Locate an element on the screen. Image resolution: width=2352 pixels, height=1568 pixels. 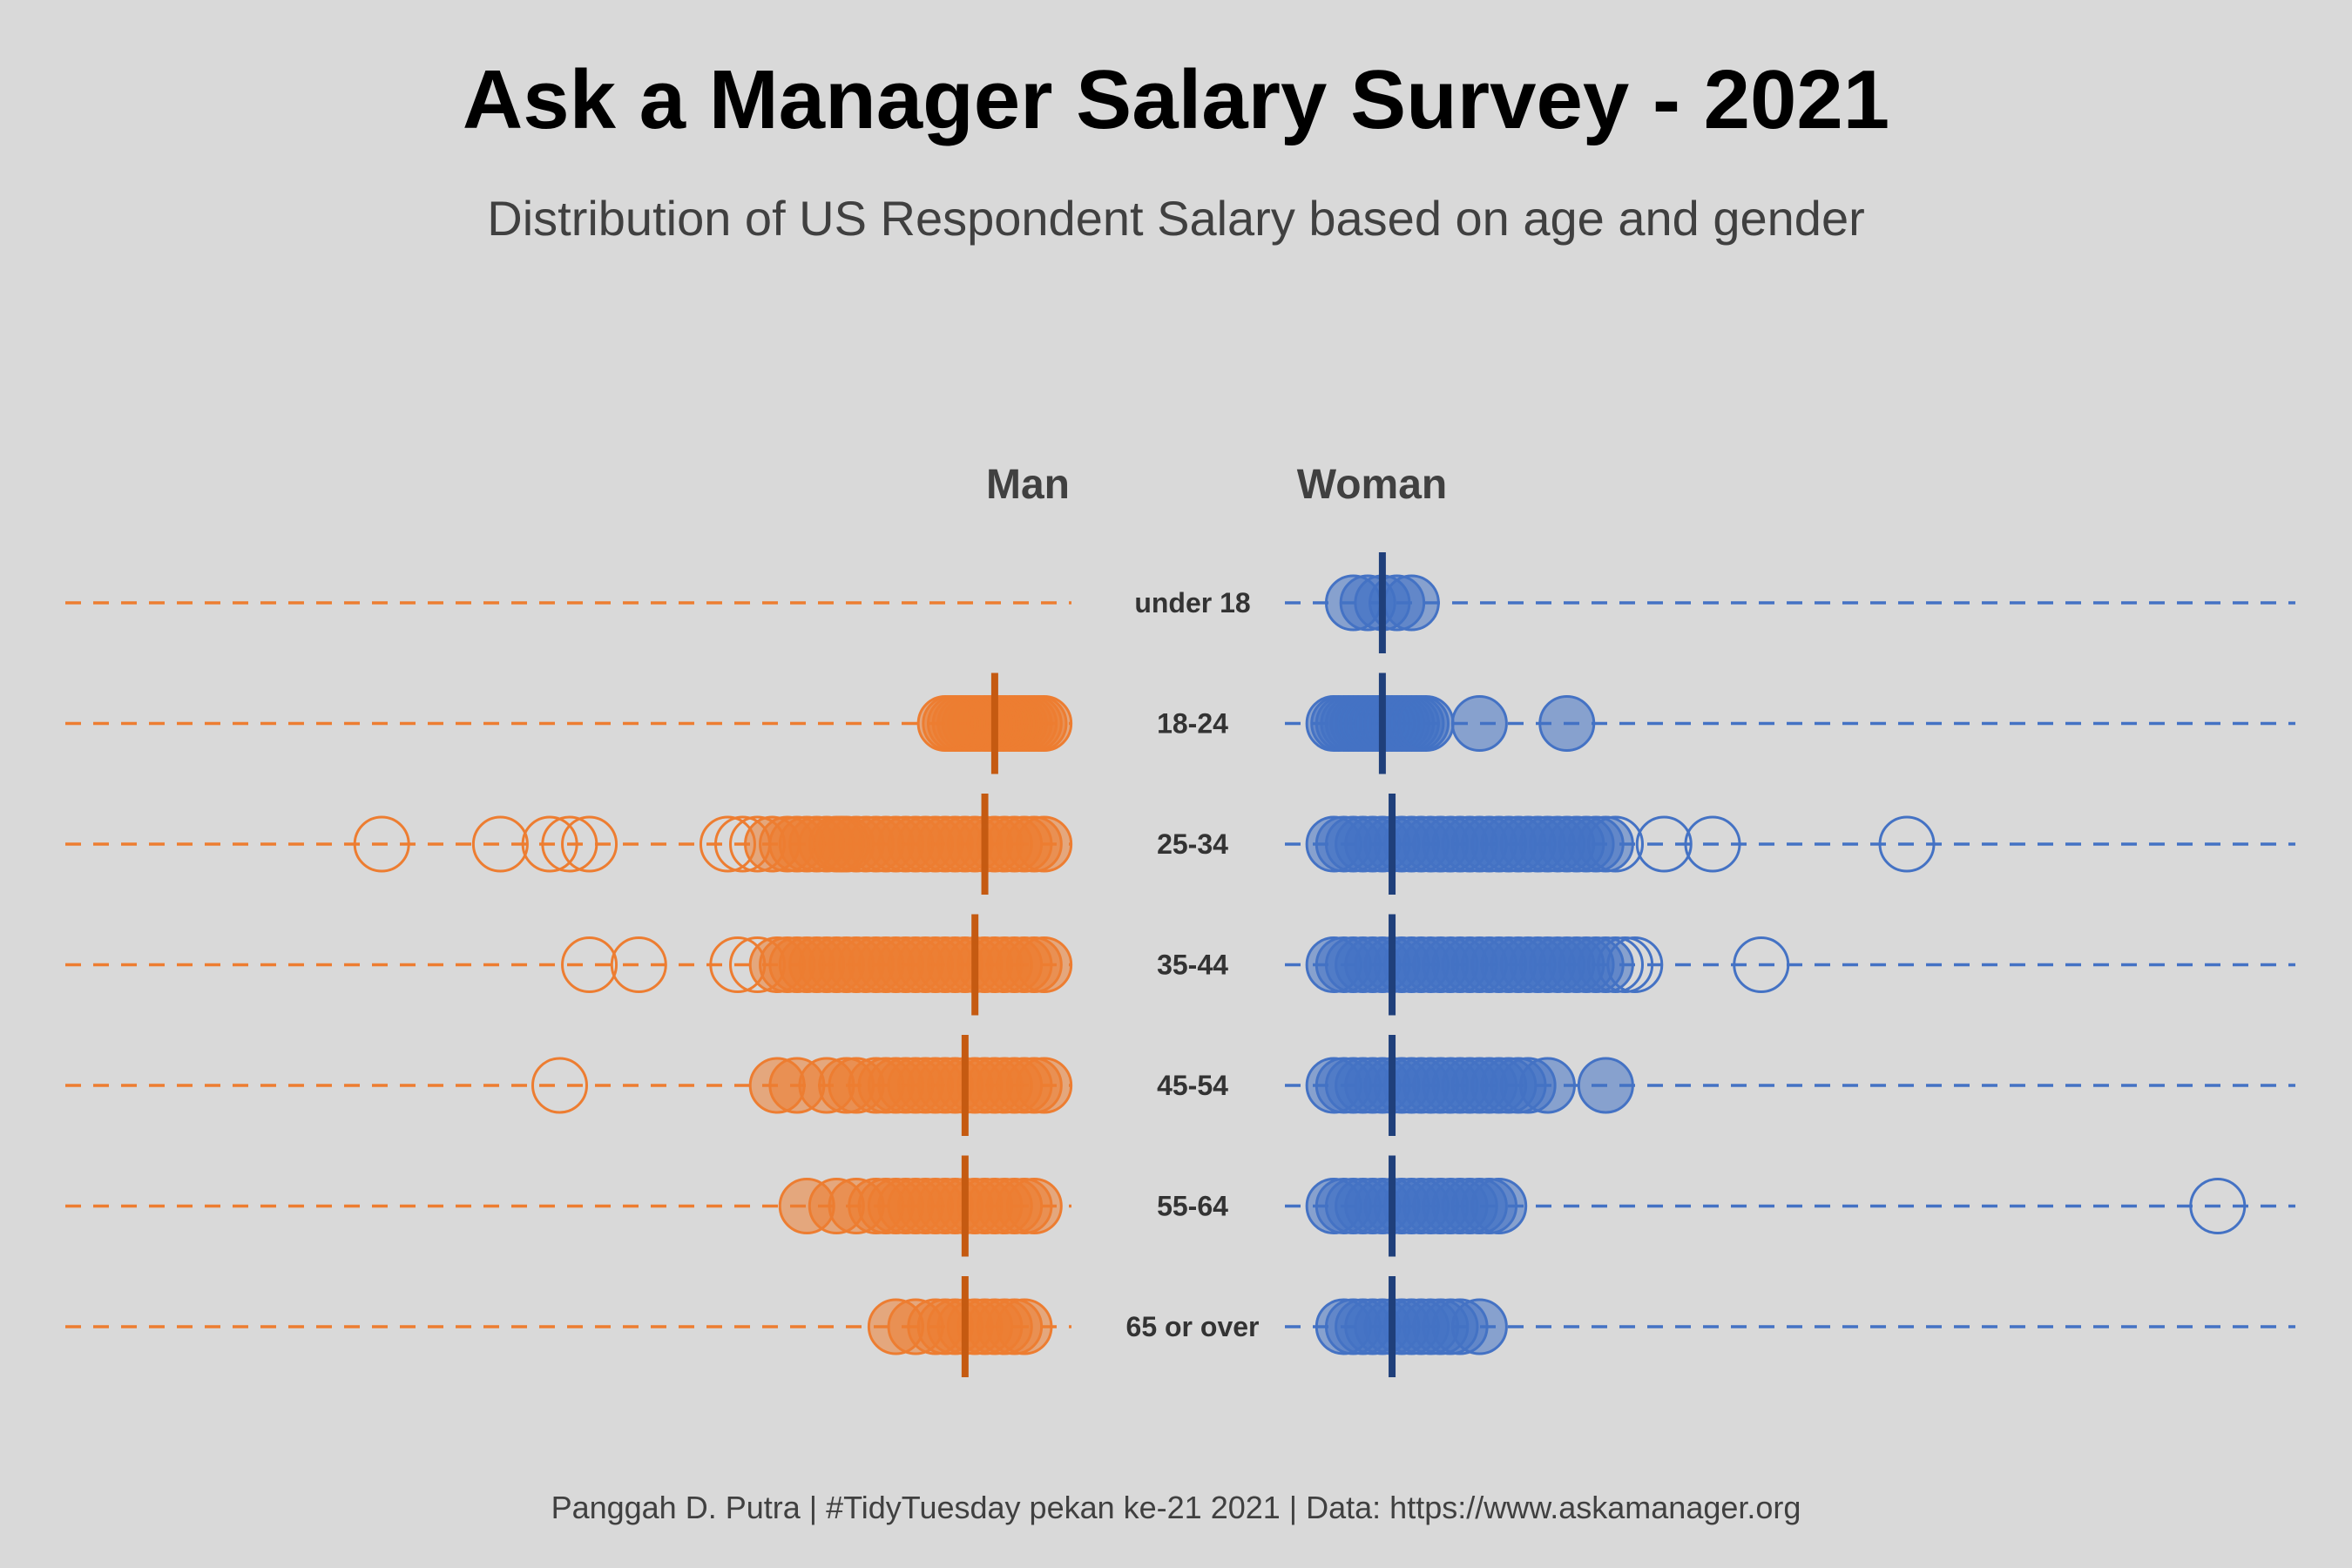
age-group-label: 35-44 is located at coordinates (1192, 965).